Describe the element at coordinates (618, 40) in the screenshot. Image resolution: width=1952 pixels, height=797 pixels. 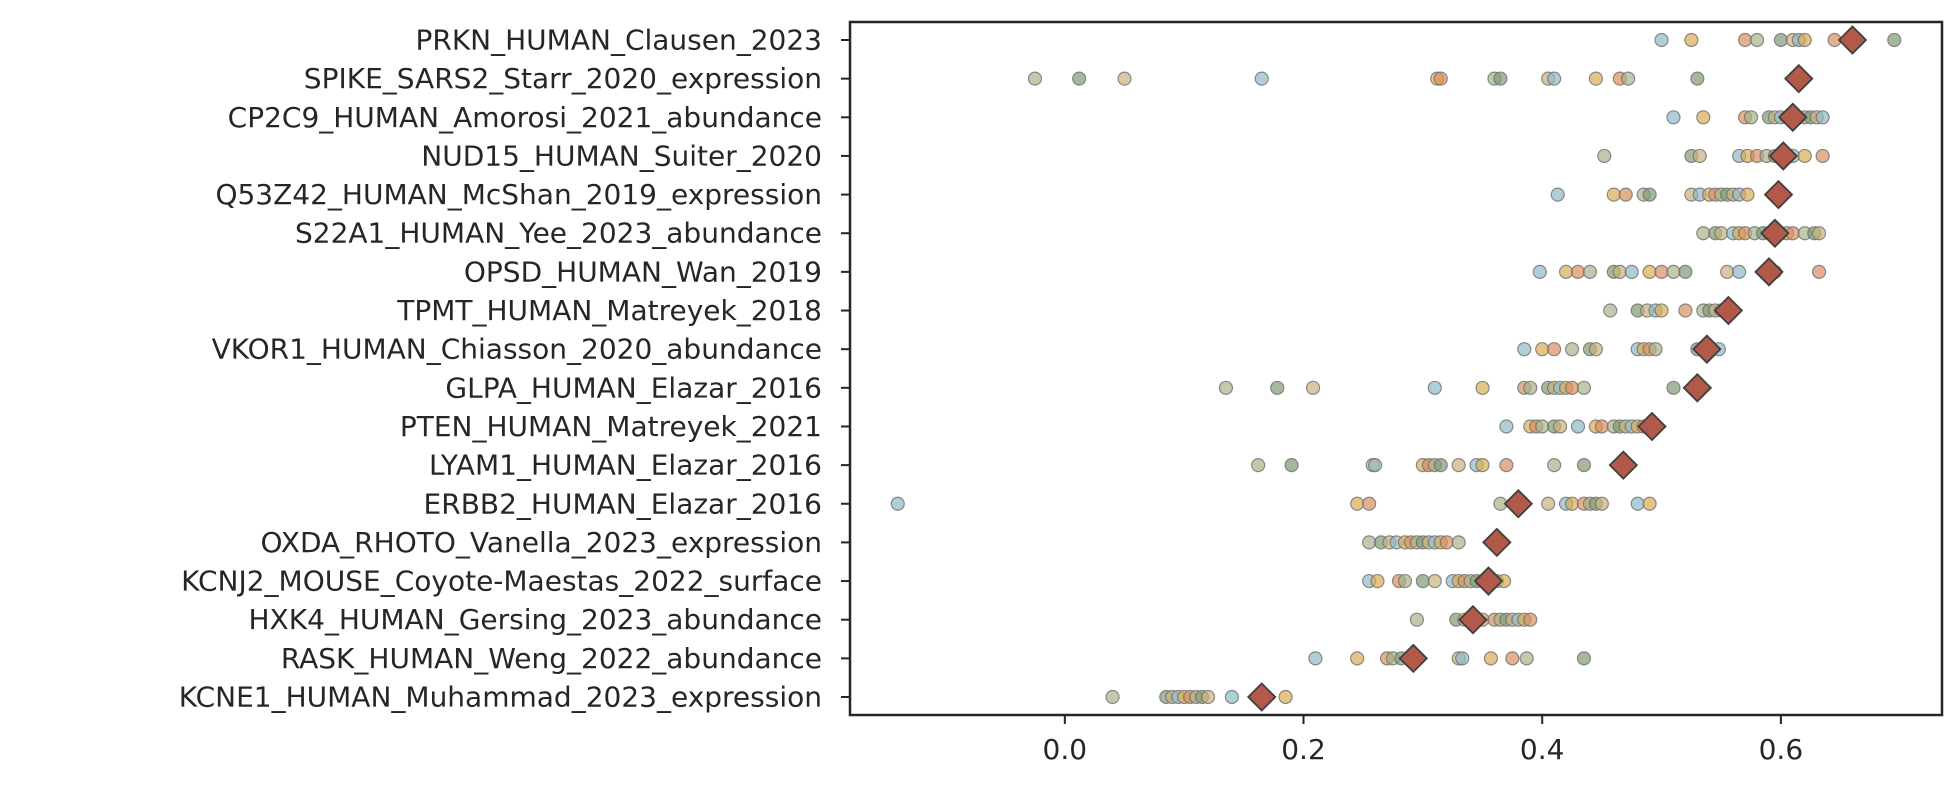
I see `y-tick-label: PRKN_HUMAN_Clausen_2023` at that location.